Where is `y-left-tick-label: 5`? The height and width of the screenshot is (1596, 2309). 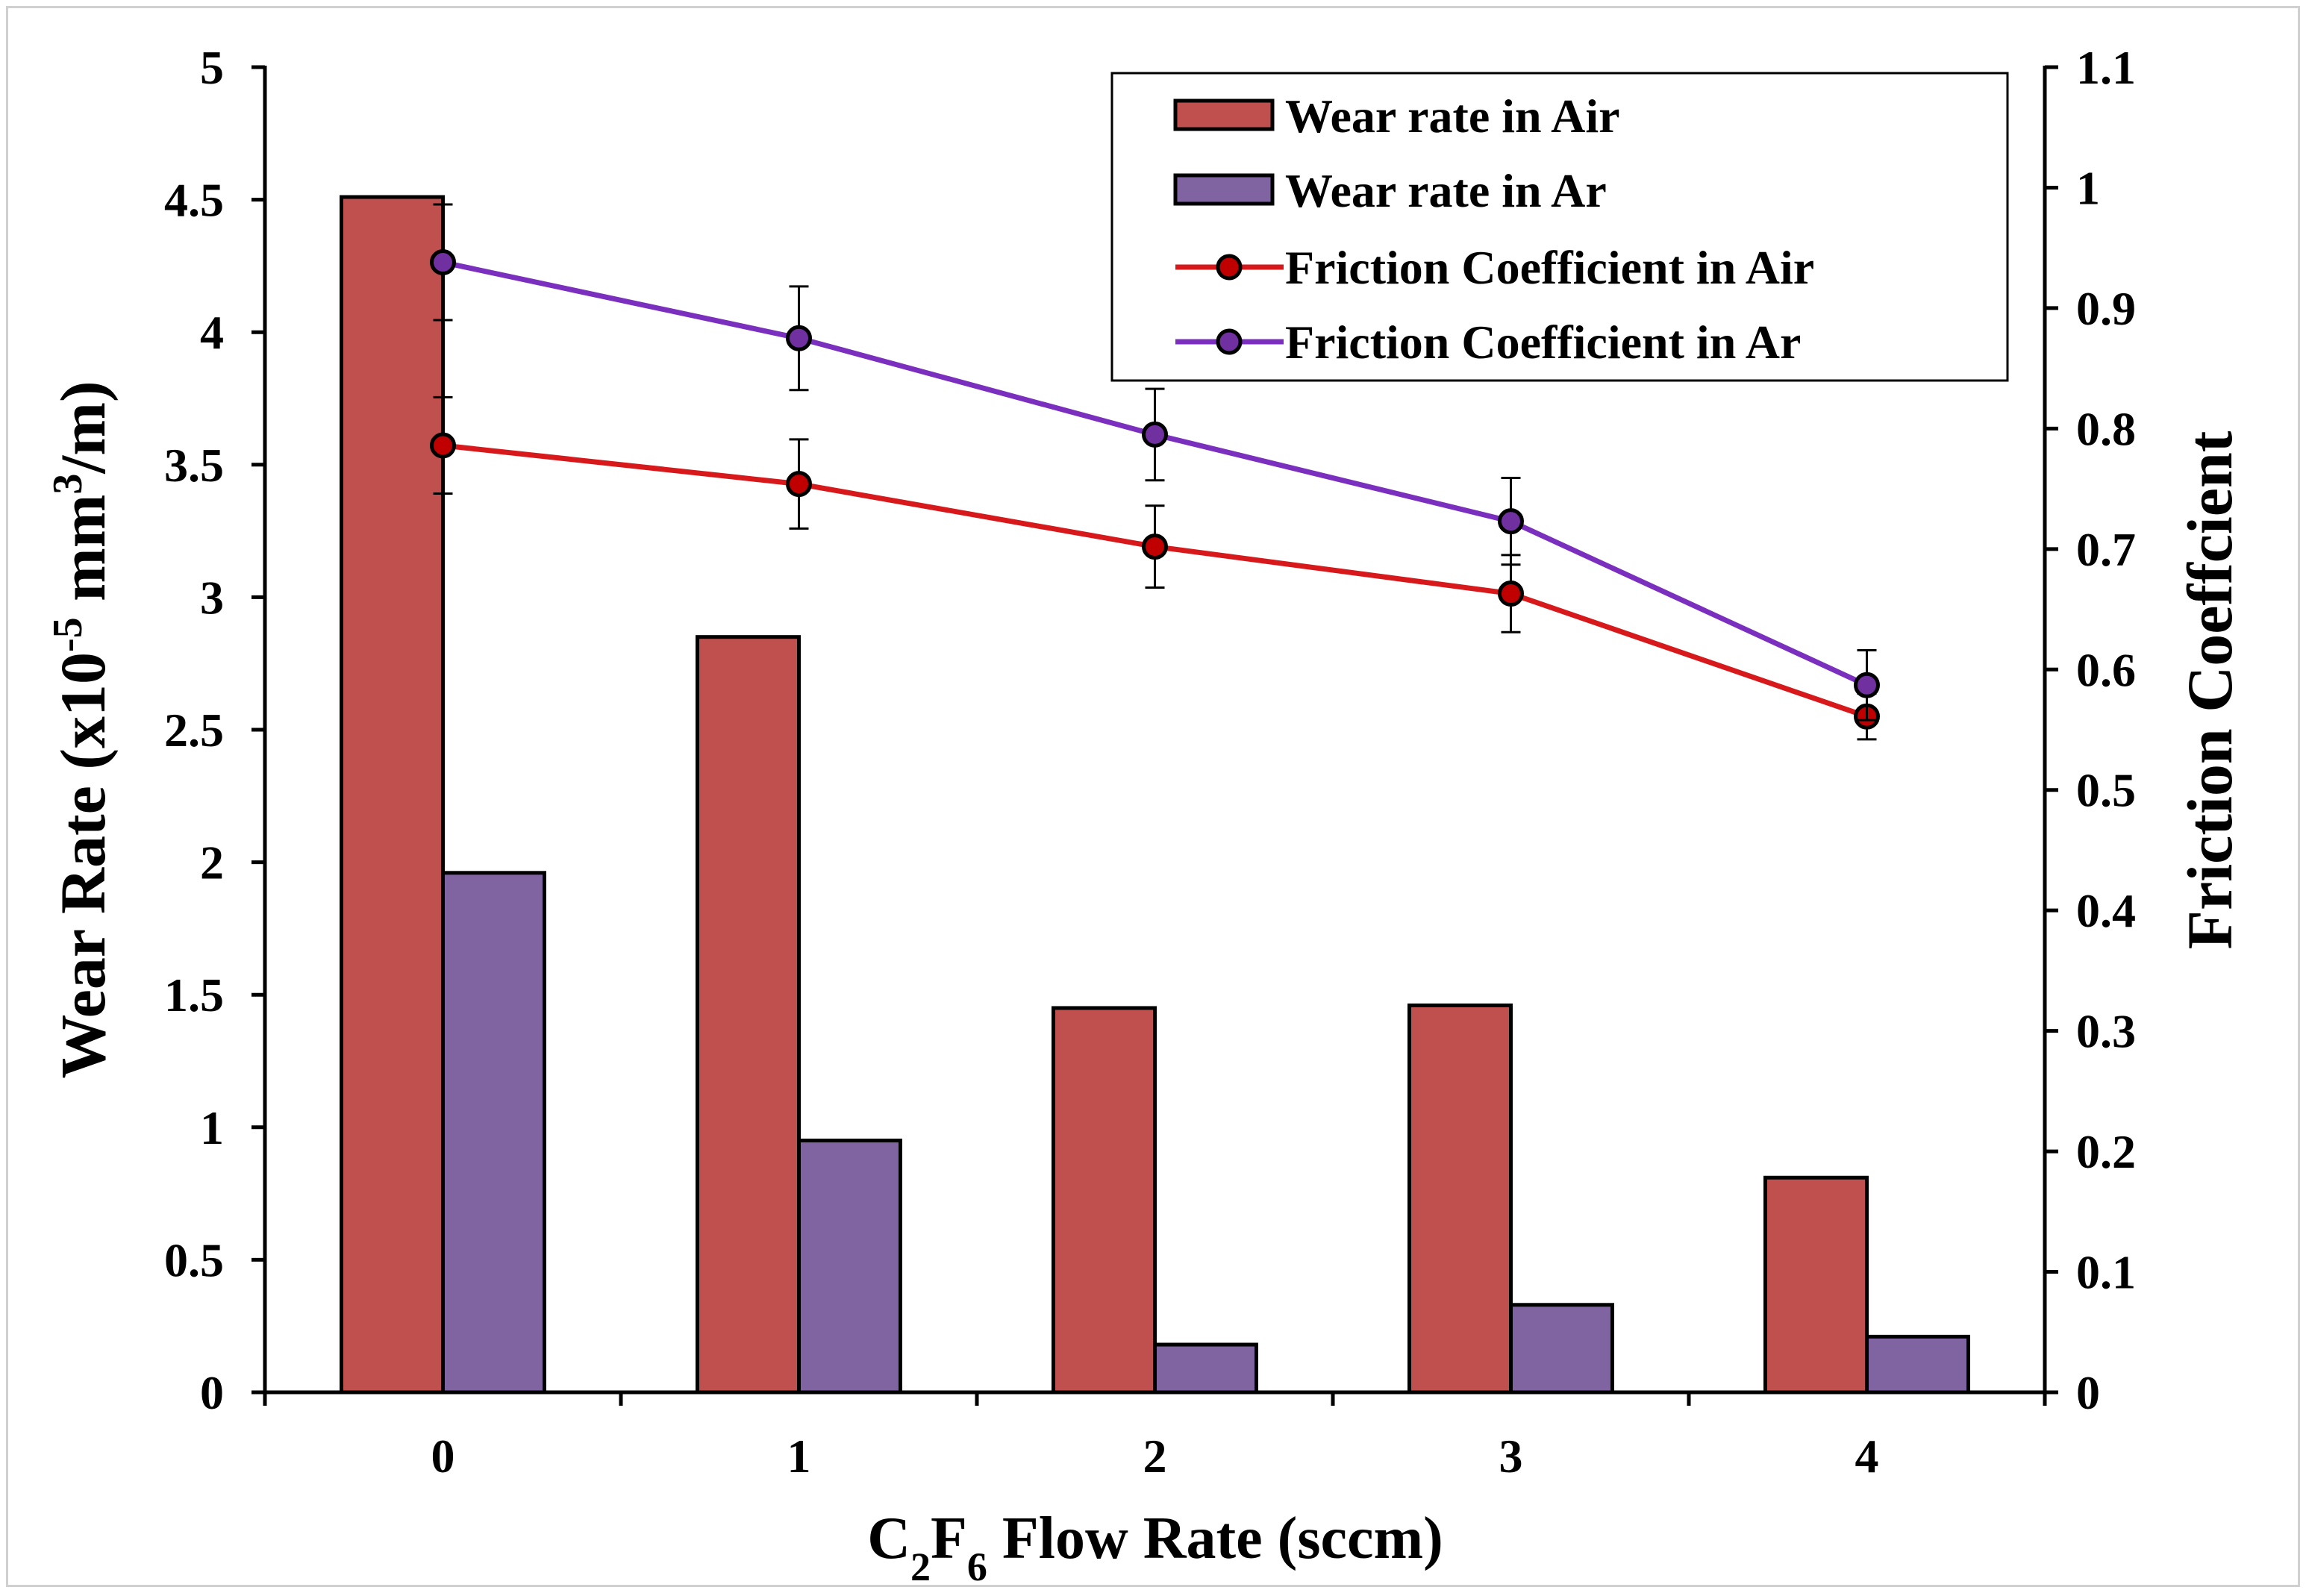
y-left-tick-label: 5 is located at coordinates (212, 67).